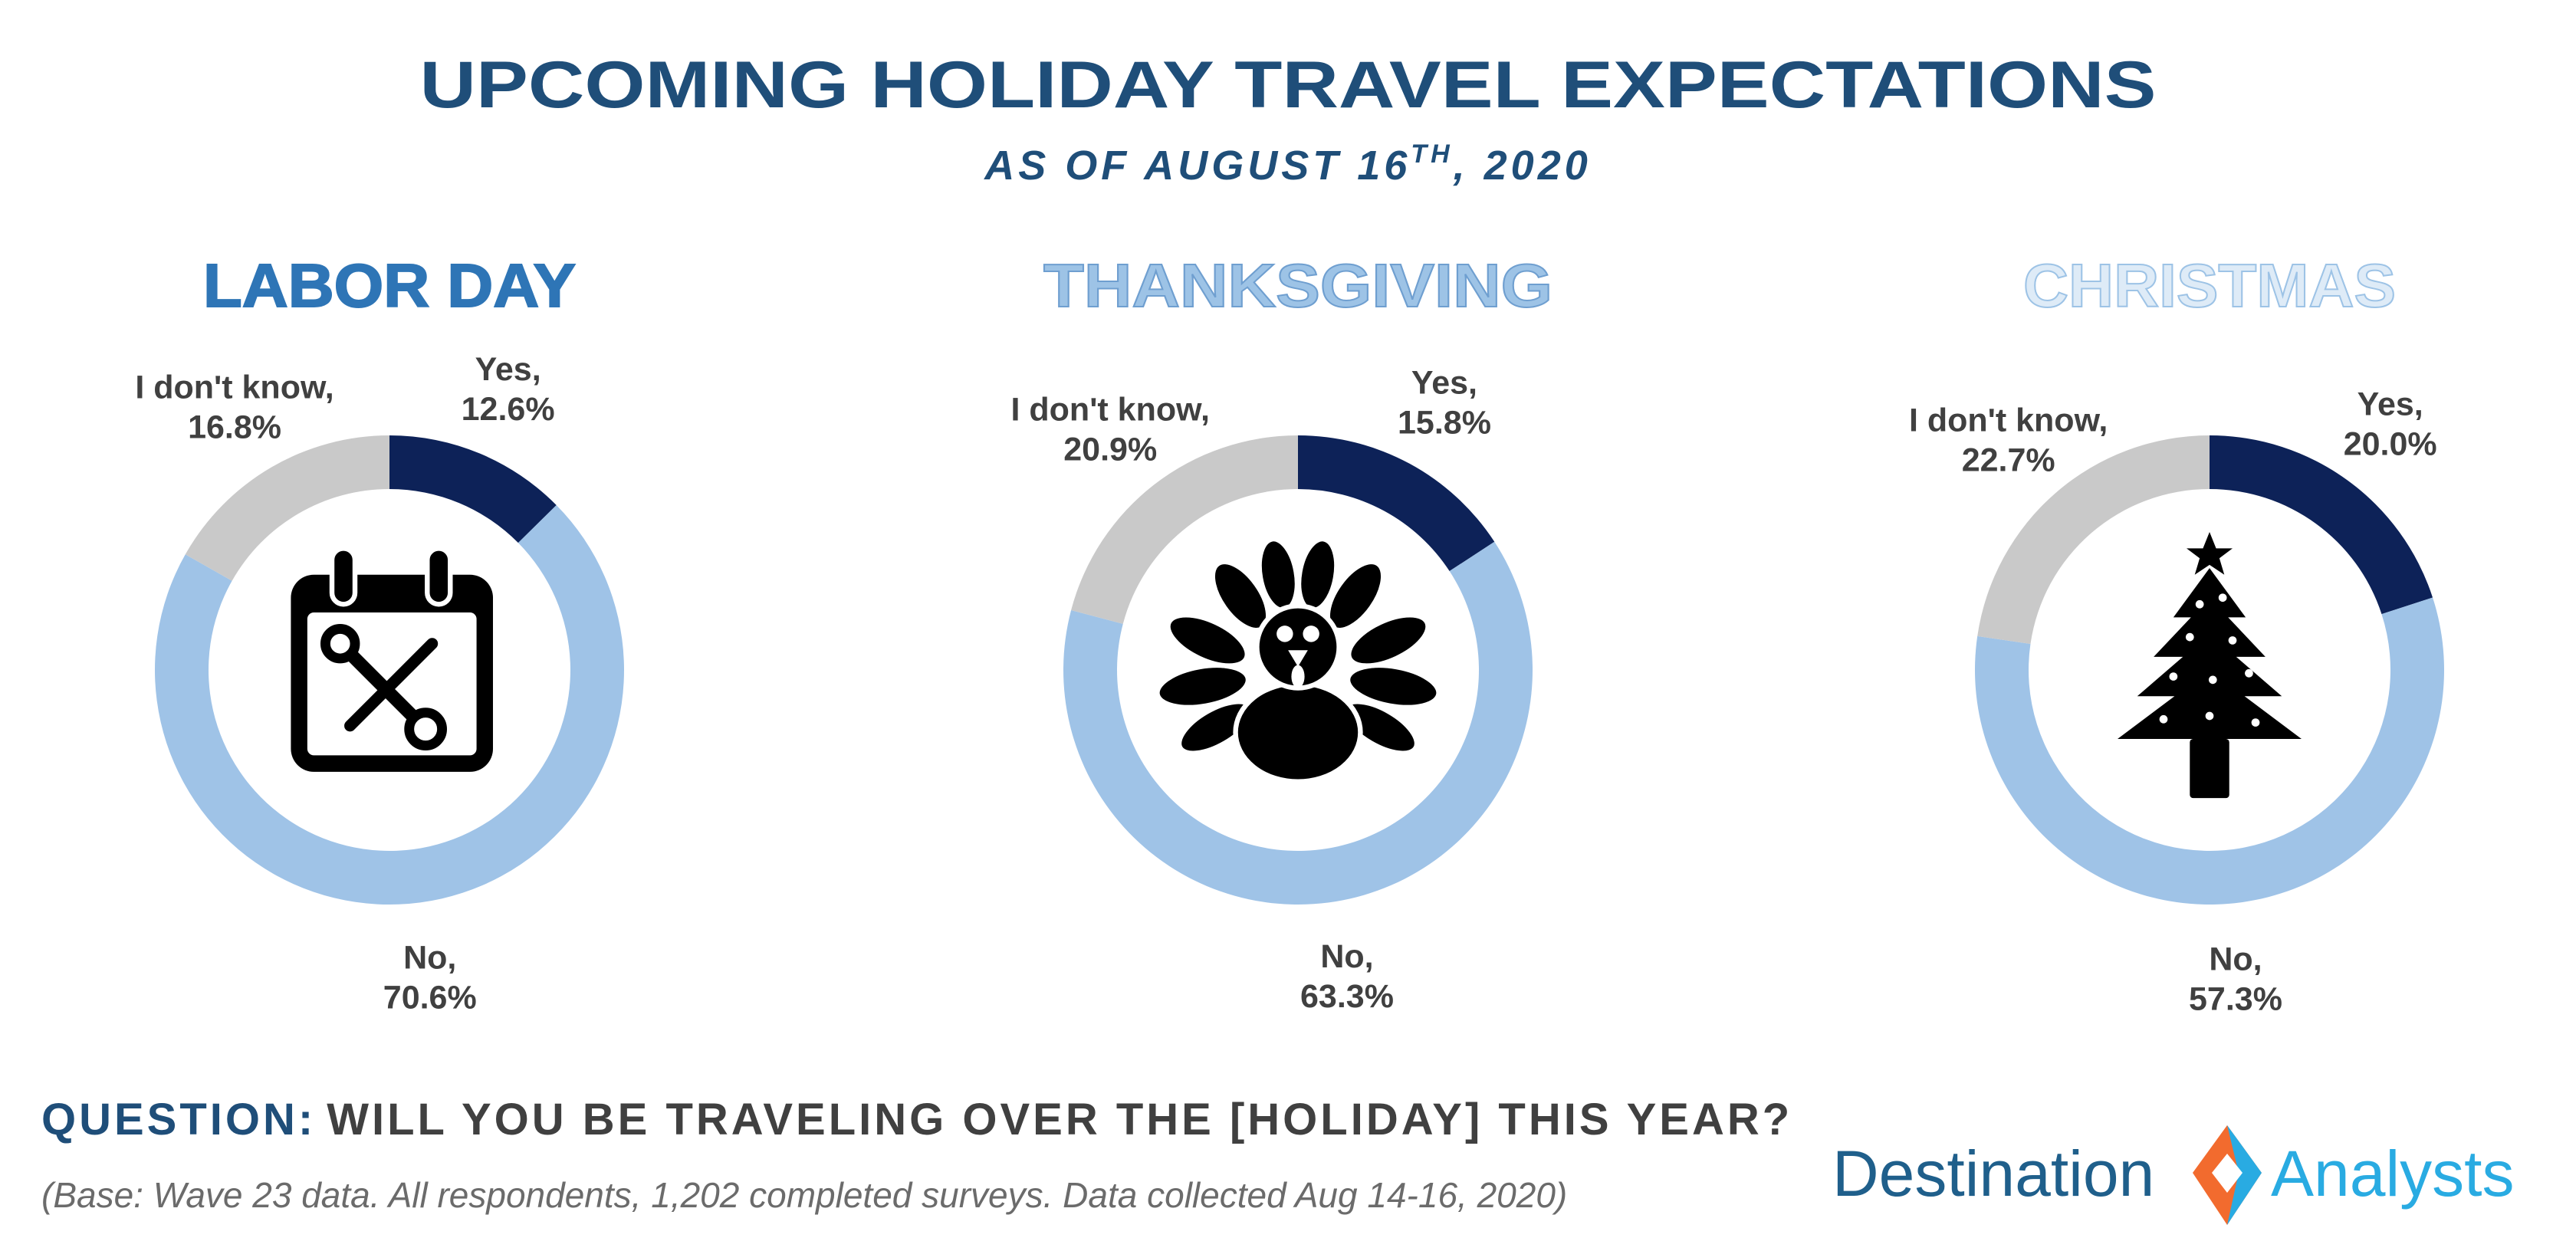  What do you see at coordinates (392, 659) in the screenshot?
I see `calendar-icon` at bounding box center [392, 659].